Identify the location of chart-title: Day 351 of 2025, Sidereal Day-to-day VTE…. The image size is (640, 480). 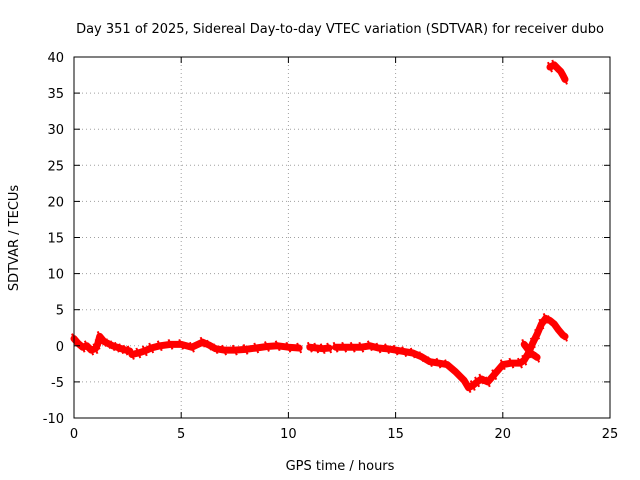
(340, 29).